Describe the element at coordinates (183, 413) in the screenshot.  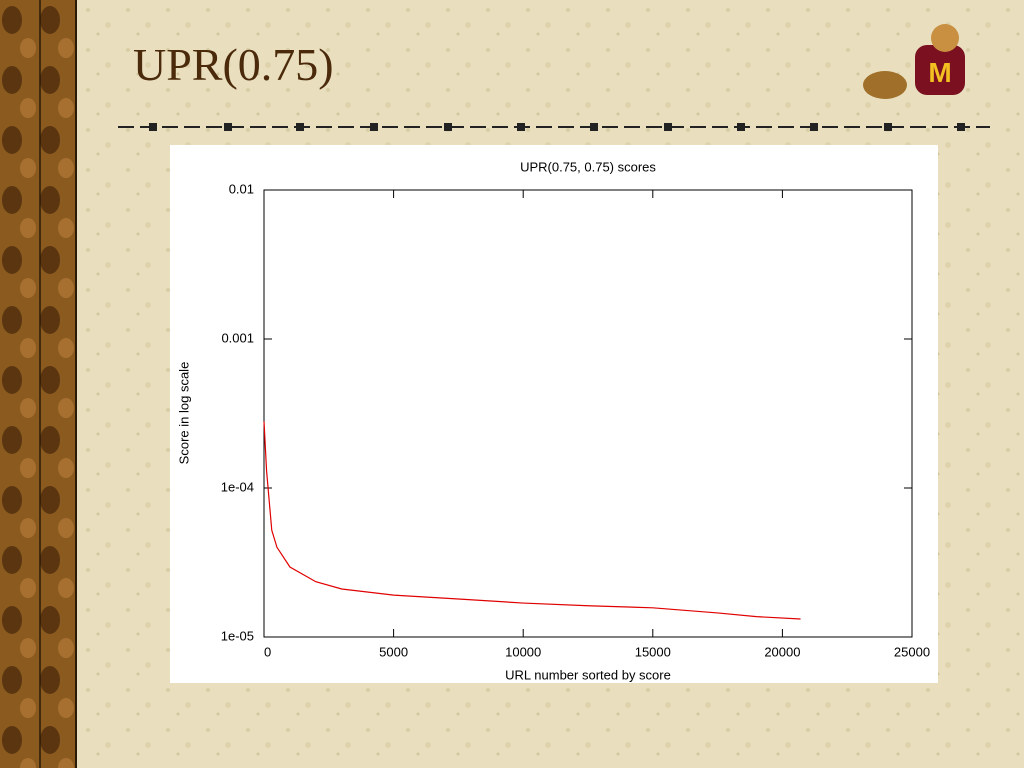
I see `y-axis-label: Score in log scale` at that location.